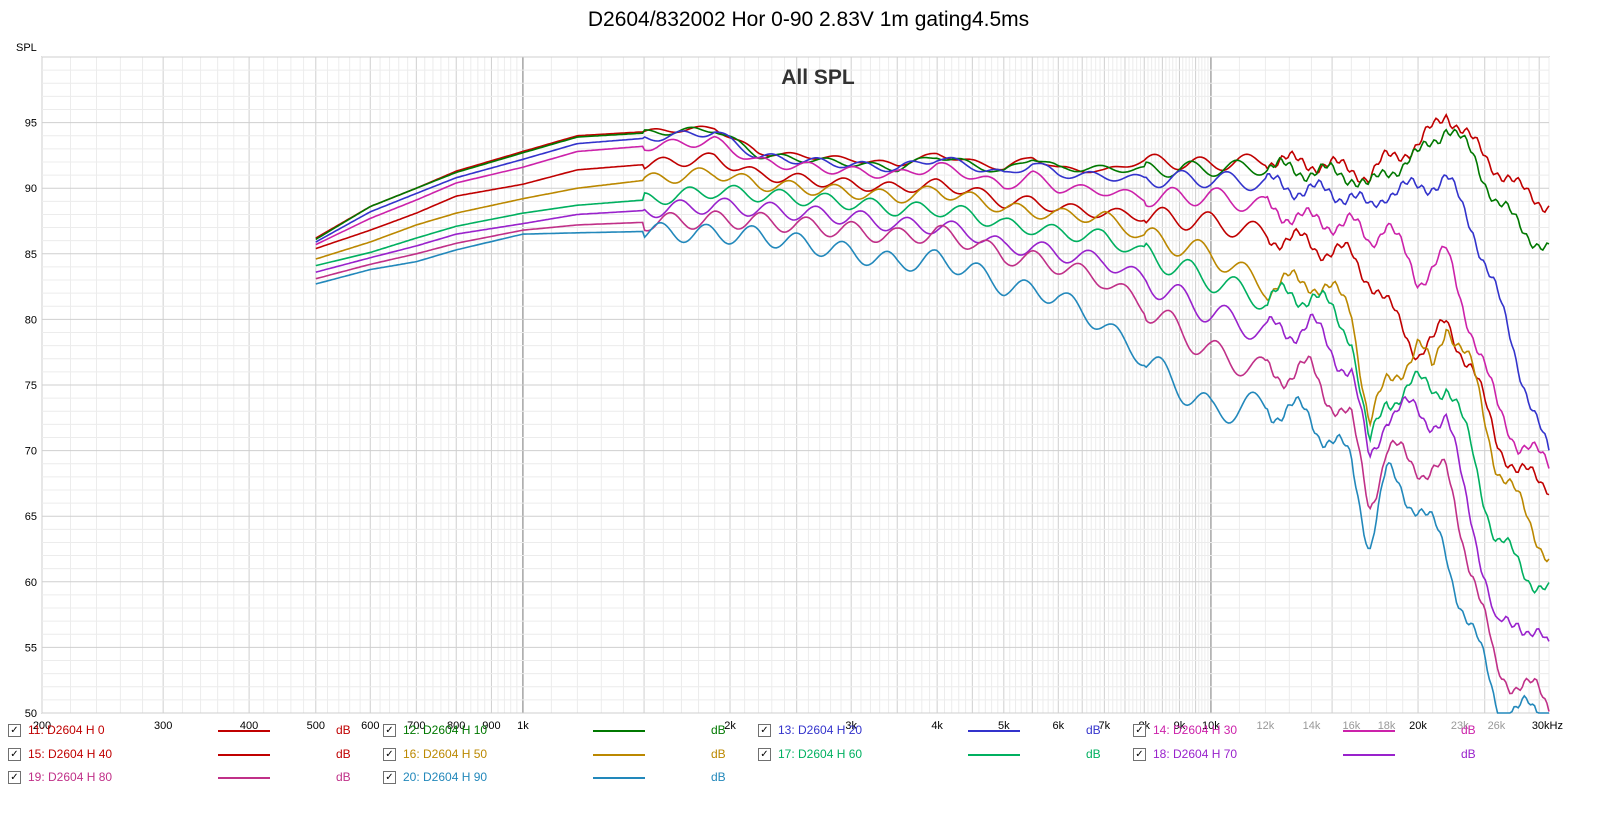 Image resolution: width=1617 pixels, height=817 pixels. Describe the element at coordinates (1058, 726) in the screenshot. I see `x-tick-label: 6k` at that location.